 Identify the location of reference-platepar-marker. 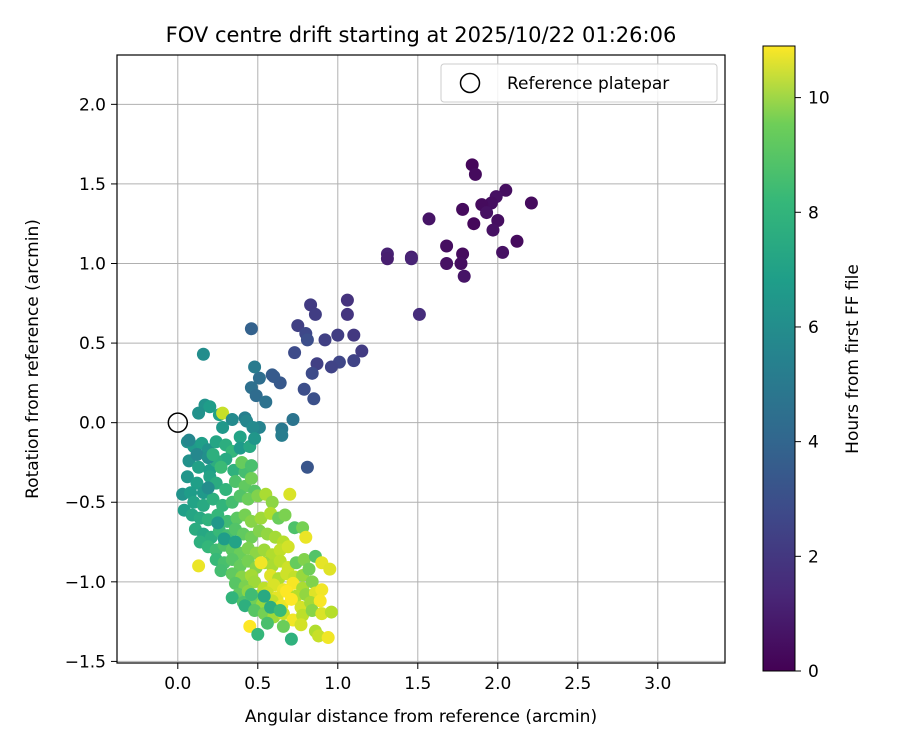
(178, 422).